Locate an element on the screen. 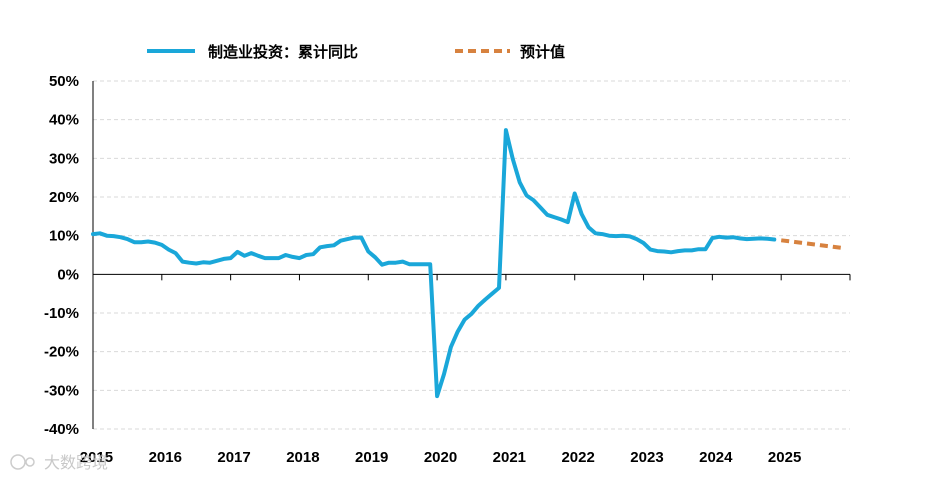 This screenshot has height=482, width=946. legend: 制造业投资：累计同比 预计值 is located at coordinates (356, 52).